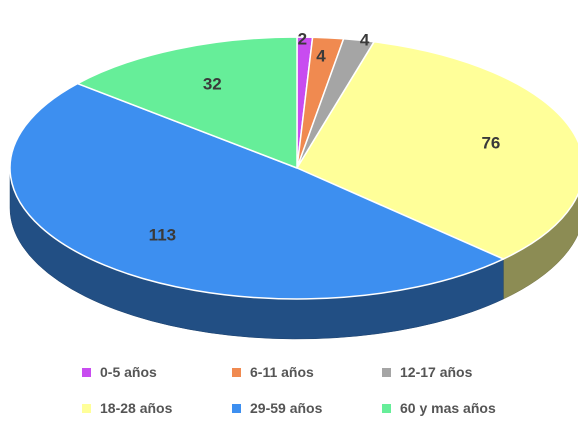 Image resolution: width=578 pixels, height=423 pixels. Describe the element at coordinates (386, 408) in the screenshot. I see `legend-swatch-60-mas` at that location.